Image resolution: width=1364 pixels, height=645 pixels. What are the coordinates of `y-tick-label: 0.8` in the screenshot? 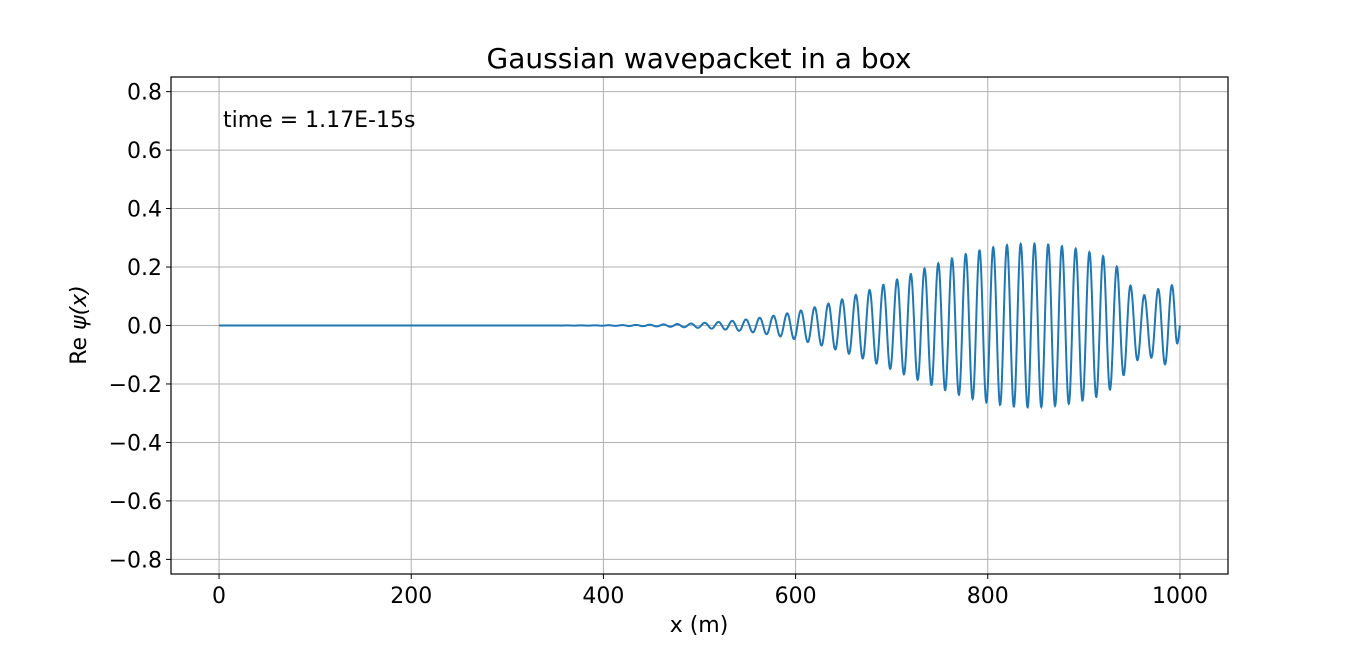 It's located at (144, 93).